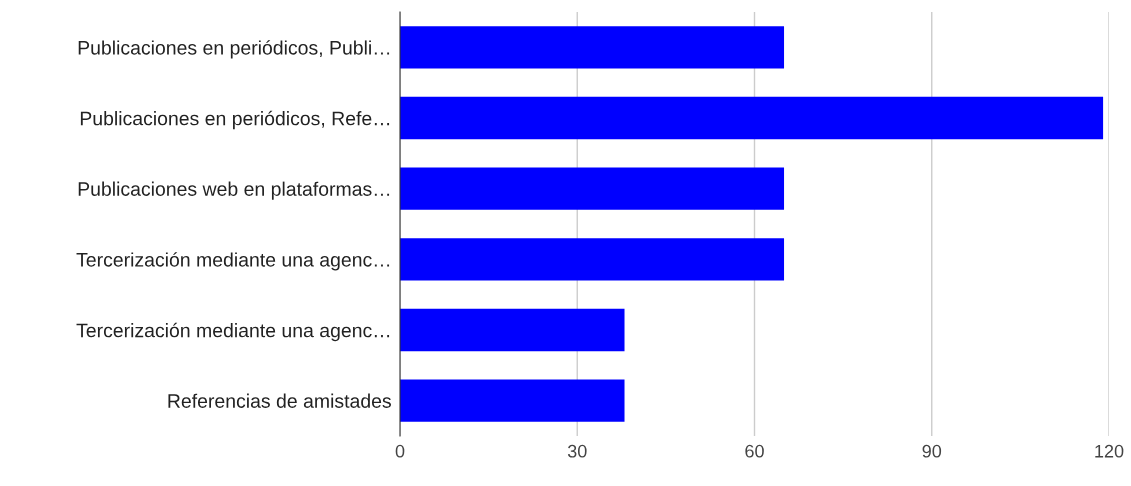  I want to click on x-tick-label: 90, so click(932, 451).